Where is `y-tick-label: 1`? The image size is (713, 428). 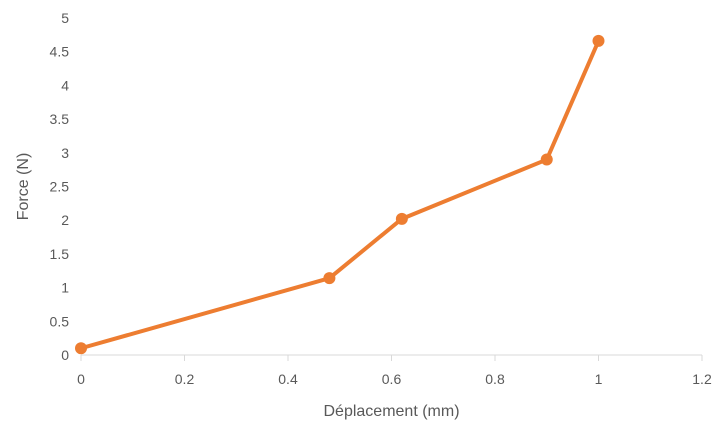
y-tick-label: 1 is located at coordinates (65, 288).